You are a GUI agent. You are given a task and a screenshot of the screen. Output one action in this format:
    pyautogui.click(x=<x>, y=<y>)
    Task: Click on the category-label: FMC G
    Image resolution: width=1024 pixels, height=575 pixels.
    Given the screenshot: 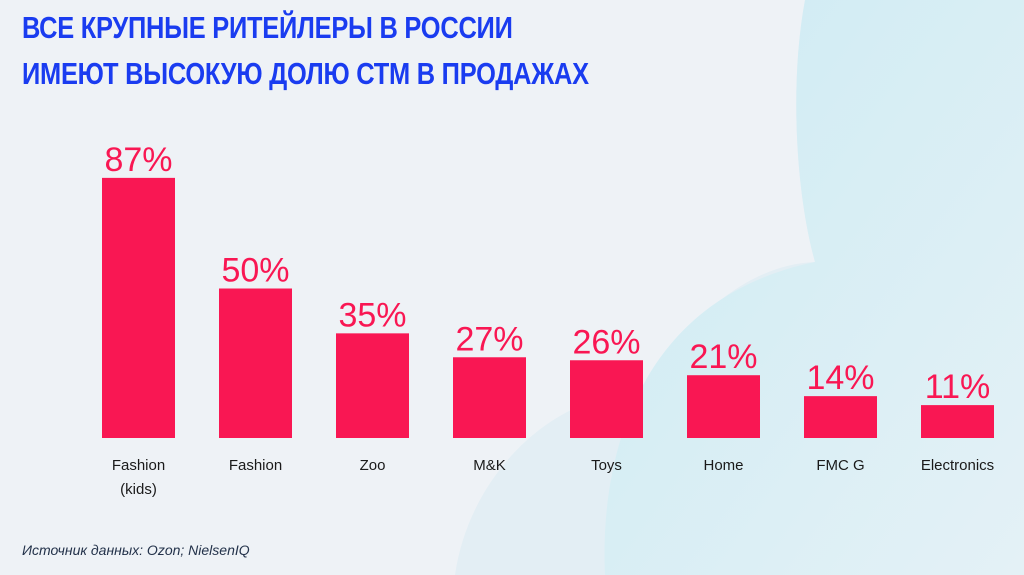 What is the action you would take?
    pyautogui.click(x=840, y=465)
    